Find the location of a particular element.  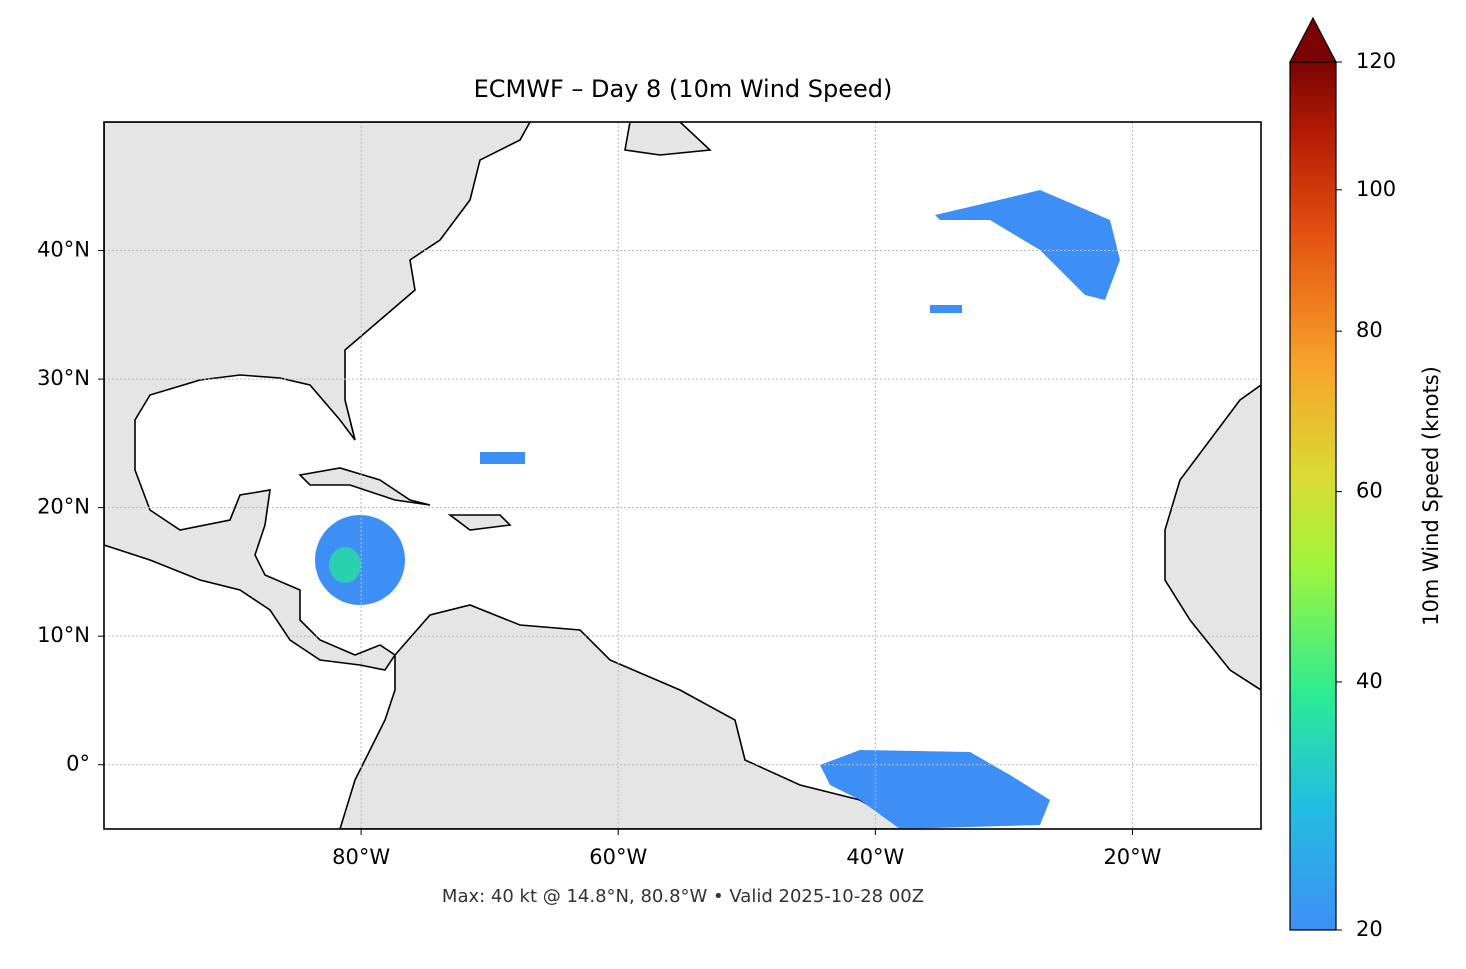

colorbar-tick-label: 120 is located at coordinates (1376, 61).